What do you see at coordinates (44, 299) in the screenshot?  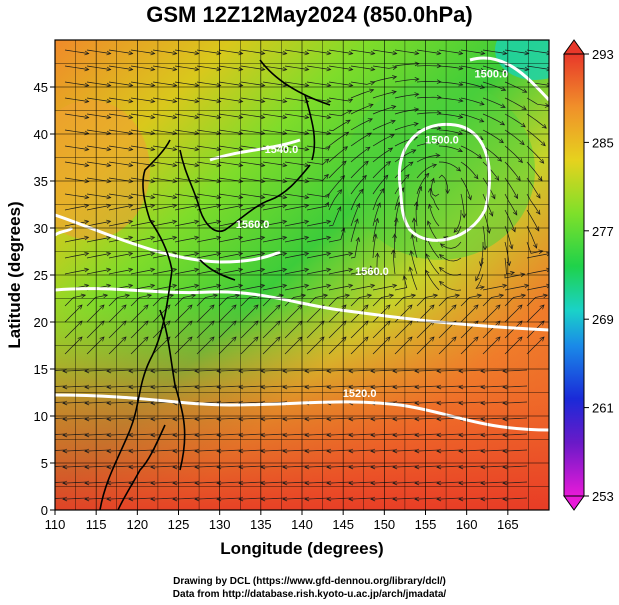 I see `y-axis: 0 5 10 15 20 25 30 35 40 45` at bounding box center [44, 299].